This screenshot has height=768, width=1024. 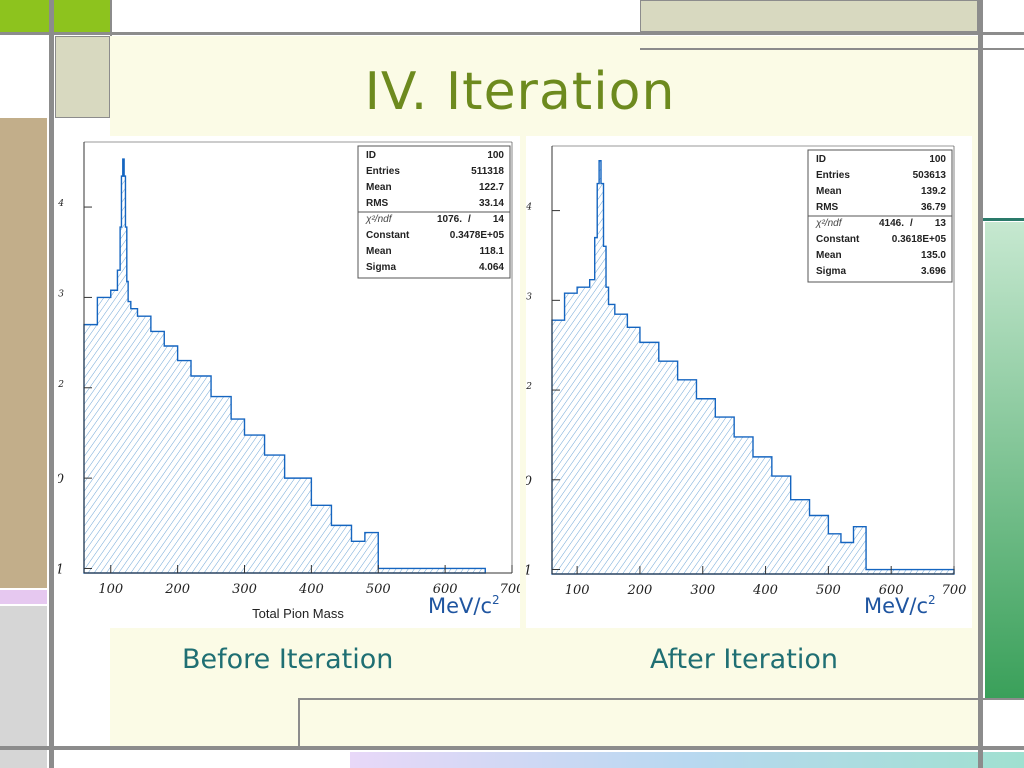 I want to click on ndf-value: 14, so click(x=499, y=219).